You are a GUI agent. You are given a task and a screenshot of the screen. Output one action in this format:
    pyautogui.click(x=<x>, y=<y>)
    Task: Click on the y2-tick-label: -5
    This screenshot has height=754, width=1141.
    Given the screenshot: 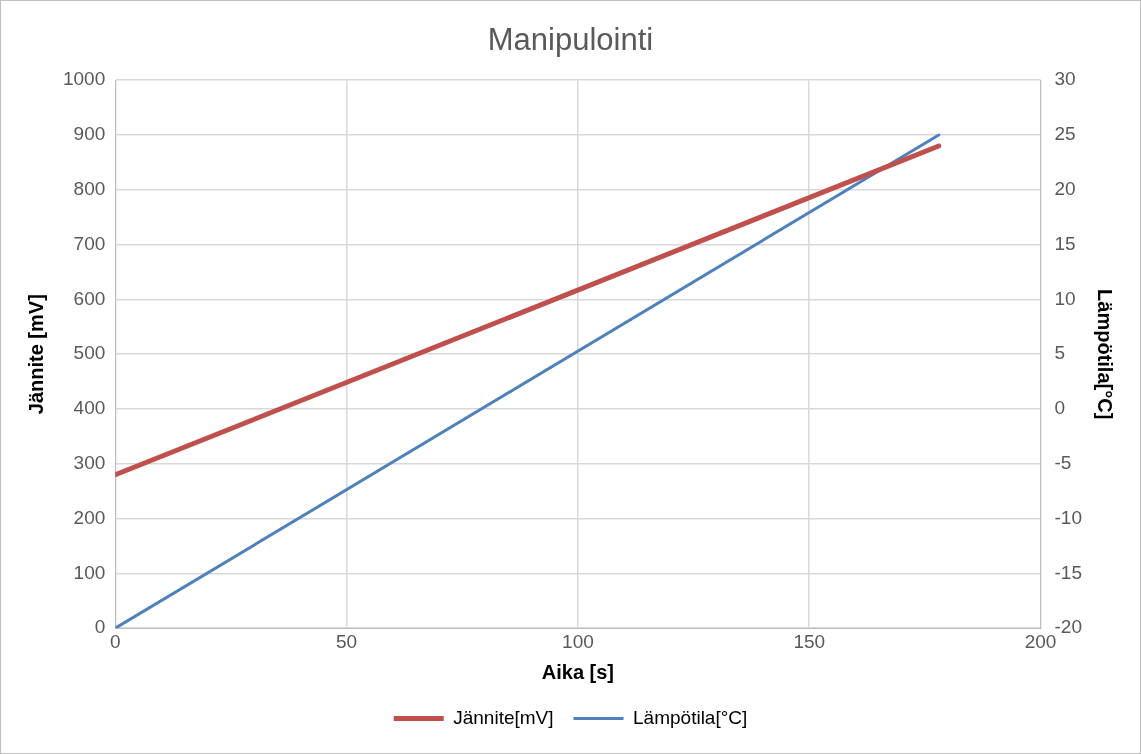 What is the action you would take?
    pyautogui.click(x=1063, y=463)
    